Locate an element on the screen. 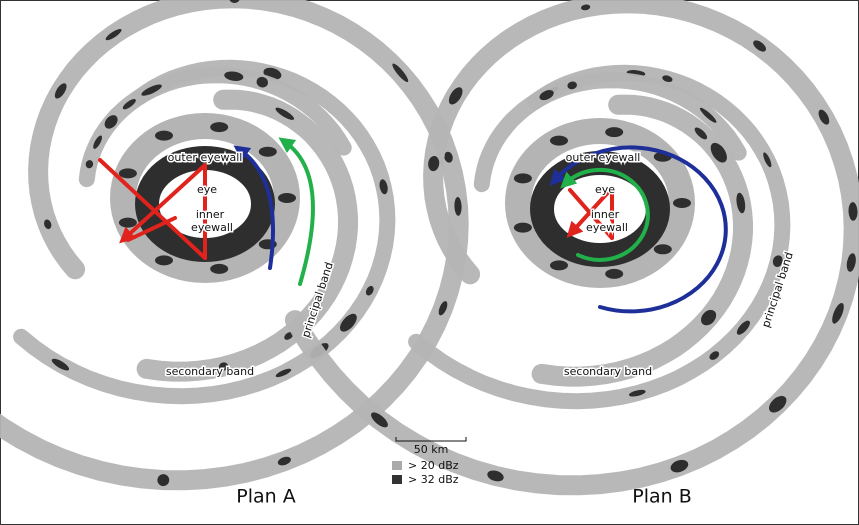 The height and width of the screenshot is (525, 859). legend-label: > 20 dBz is located at coordinates (433, 465).